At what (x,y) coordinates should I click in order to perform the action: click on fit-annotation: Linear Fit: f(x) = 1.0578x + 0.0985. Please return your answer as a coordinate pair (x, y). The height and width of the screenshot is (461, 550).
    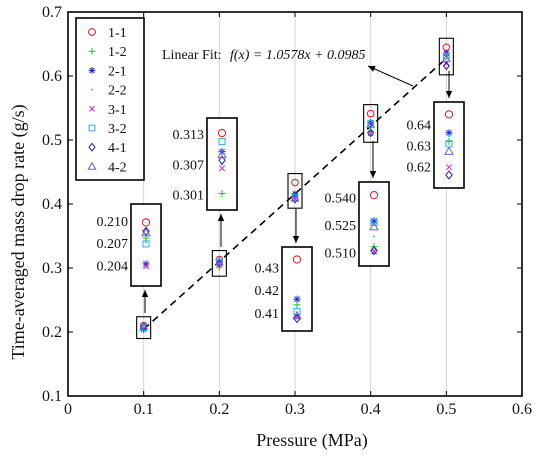
    Looking at the image, I should click on (264, 55).